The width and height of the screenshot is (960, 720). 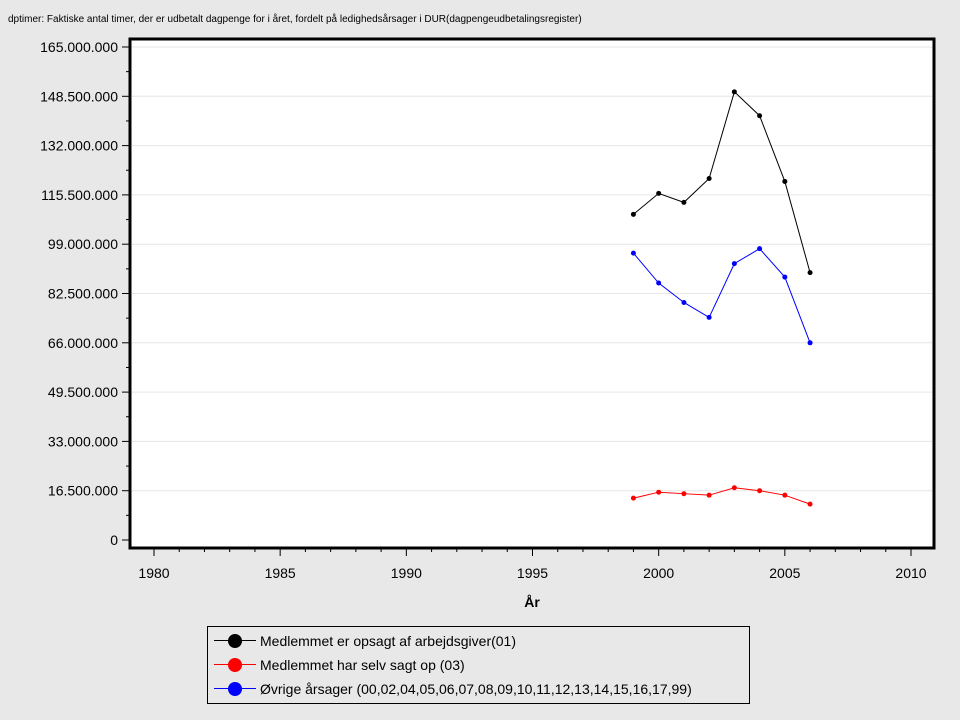 I want to click on x-tick-label: 2000, so click(x=658, y=573).